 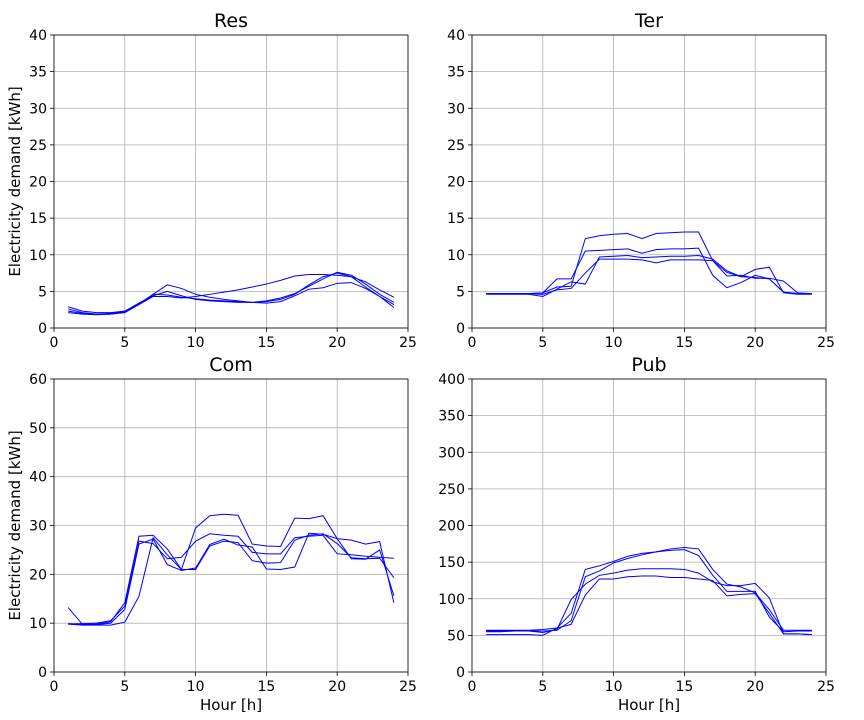 I want to click on chart-title: Ter, so click(x=648, y=21).